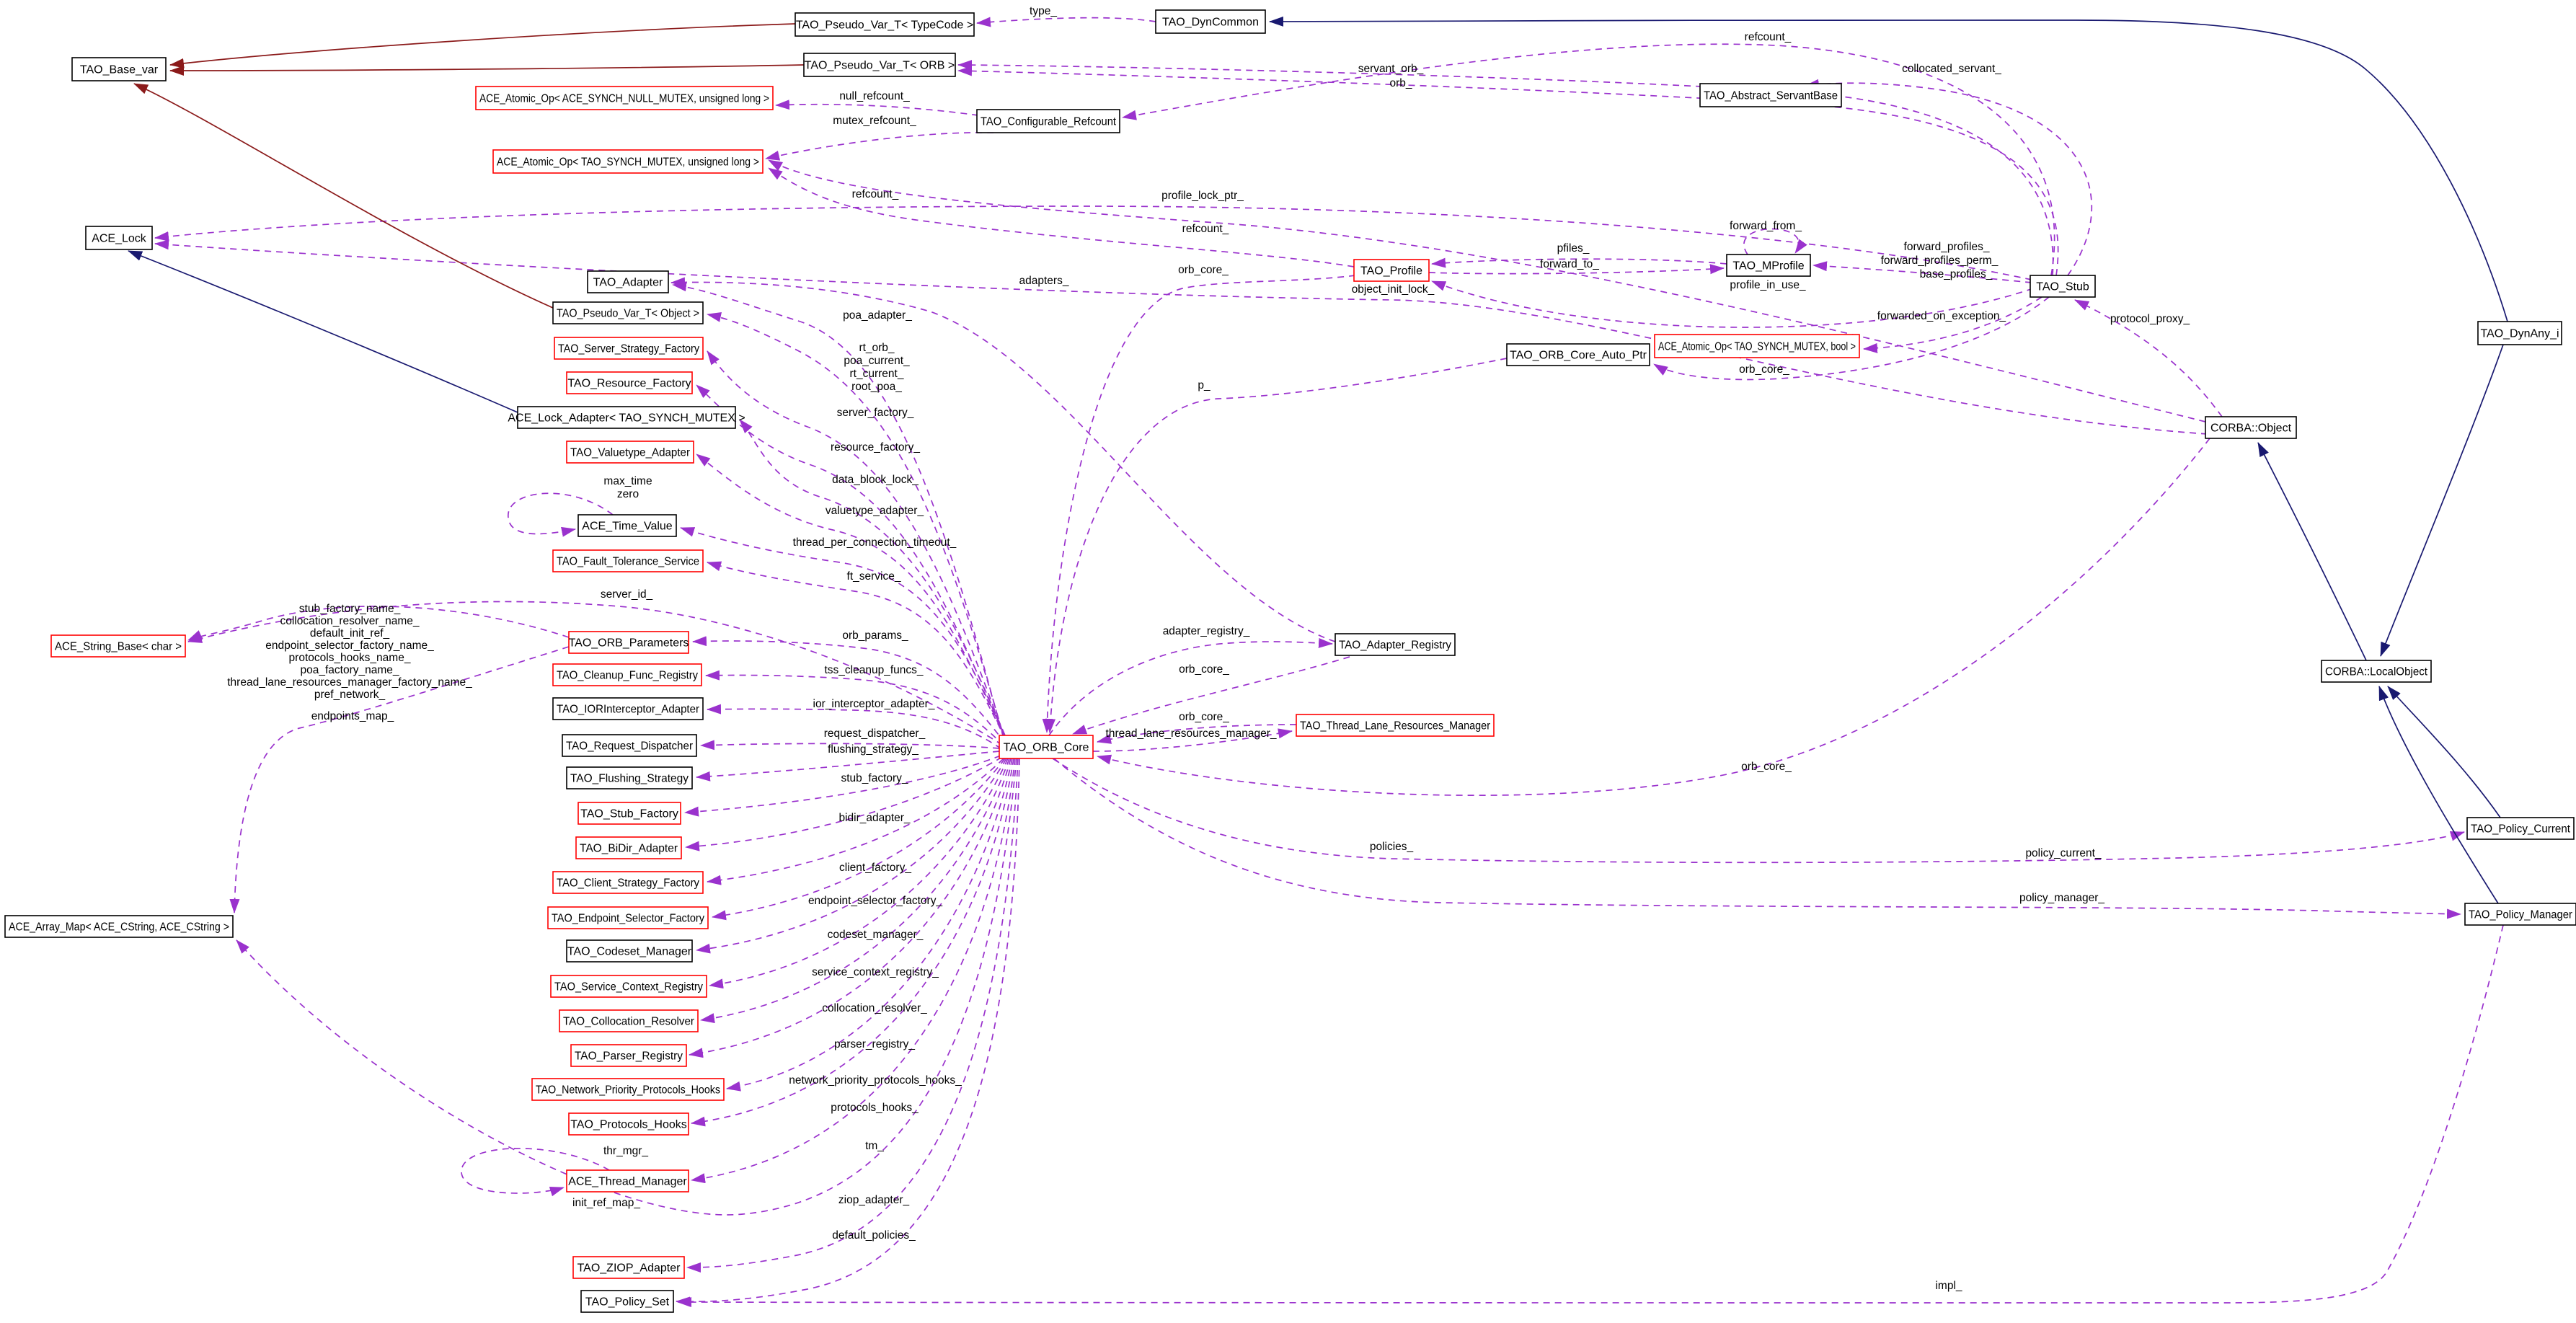 The height and width of the screenshot is (1323, 2576). Describe the element at coordinates (350, 609) in the screenshot. I see `edge-label-string-names: stub_factory_name_` at that location.